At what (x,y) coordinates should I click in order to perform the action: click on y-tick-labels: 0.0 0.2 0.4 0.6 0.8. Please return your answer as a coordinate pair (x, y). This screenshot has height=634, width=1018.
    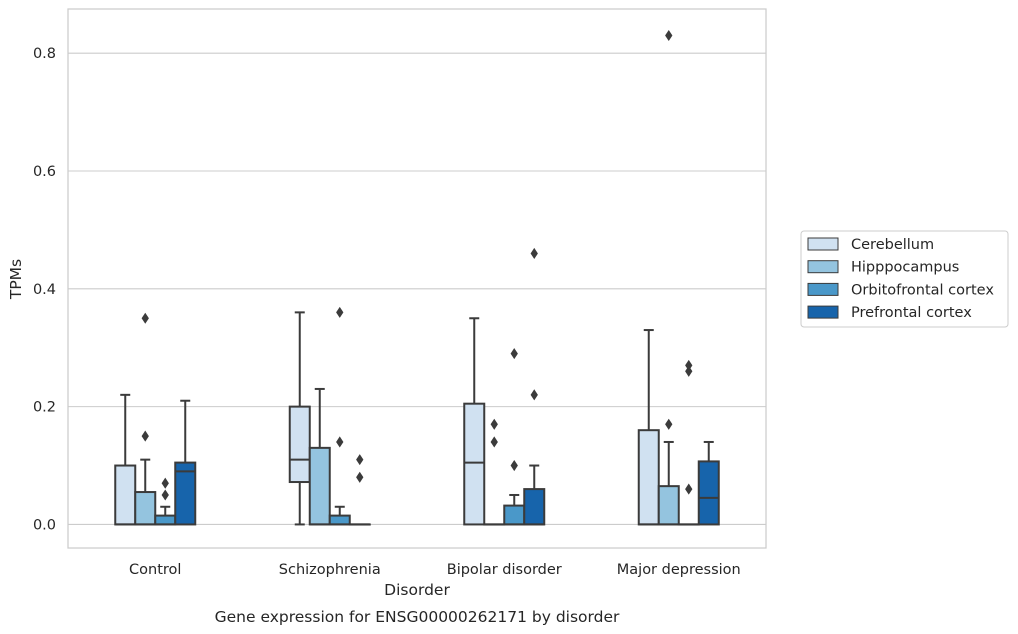
    Looking at the image, I should click on (44, 289).